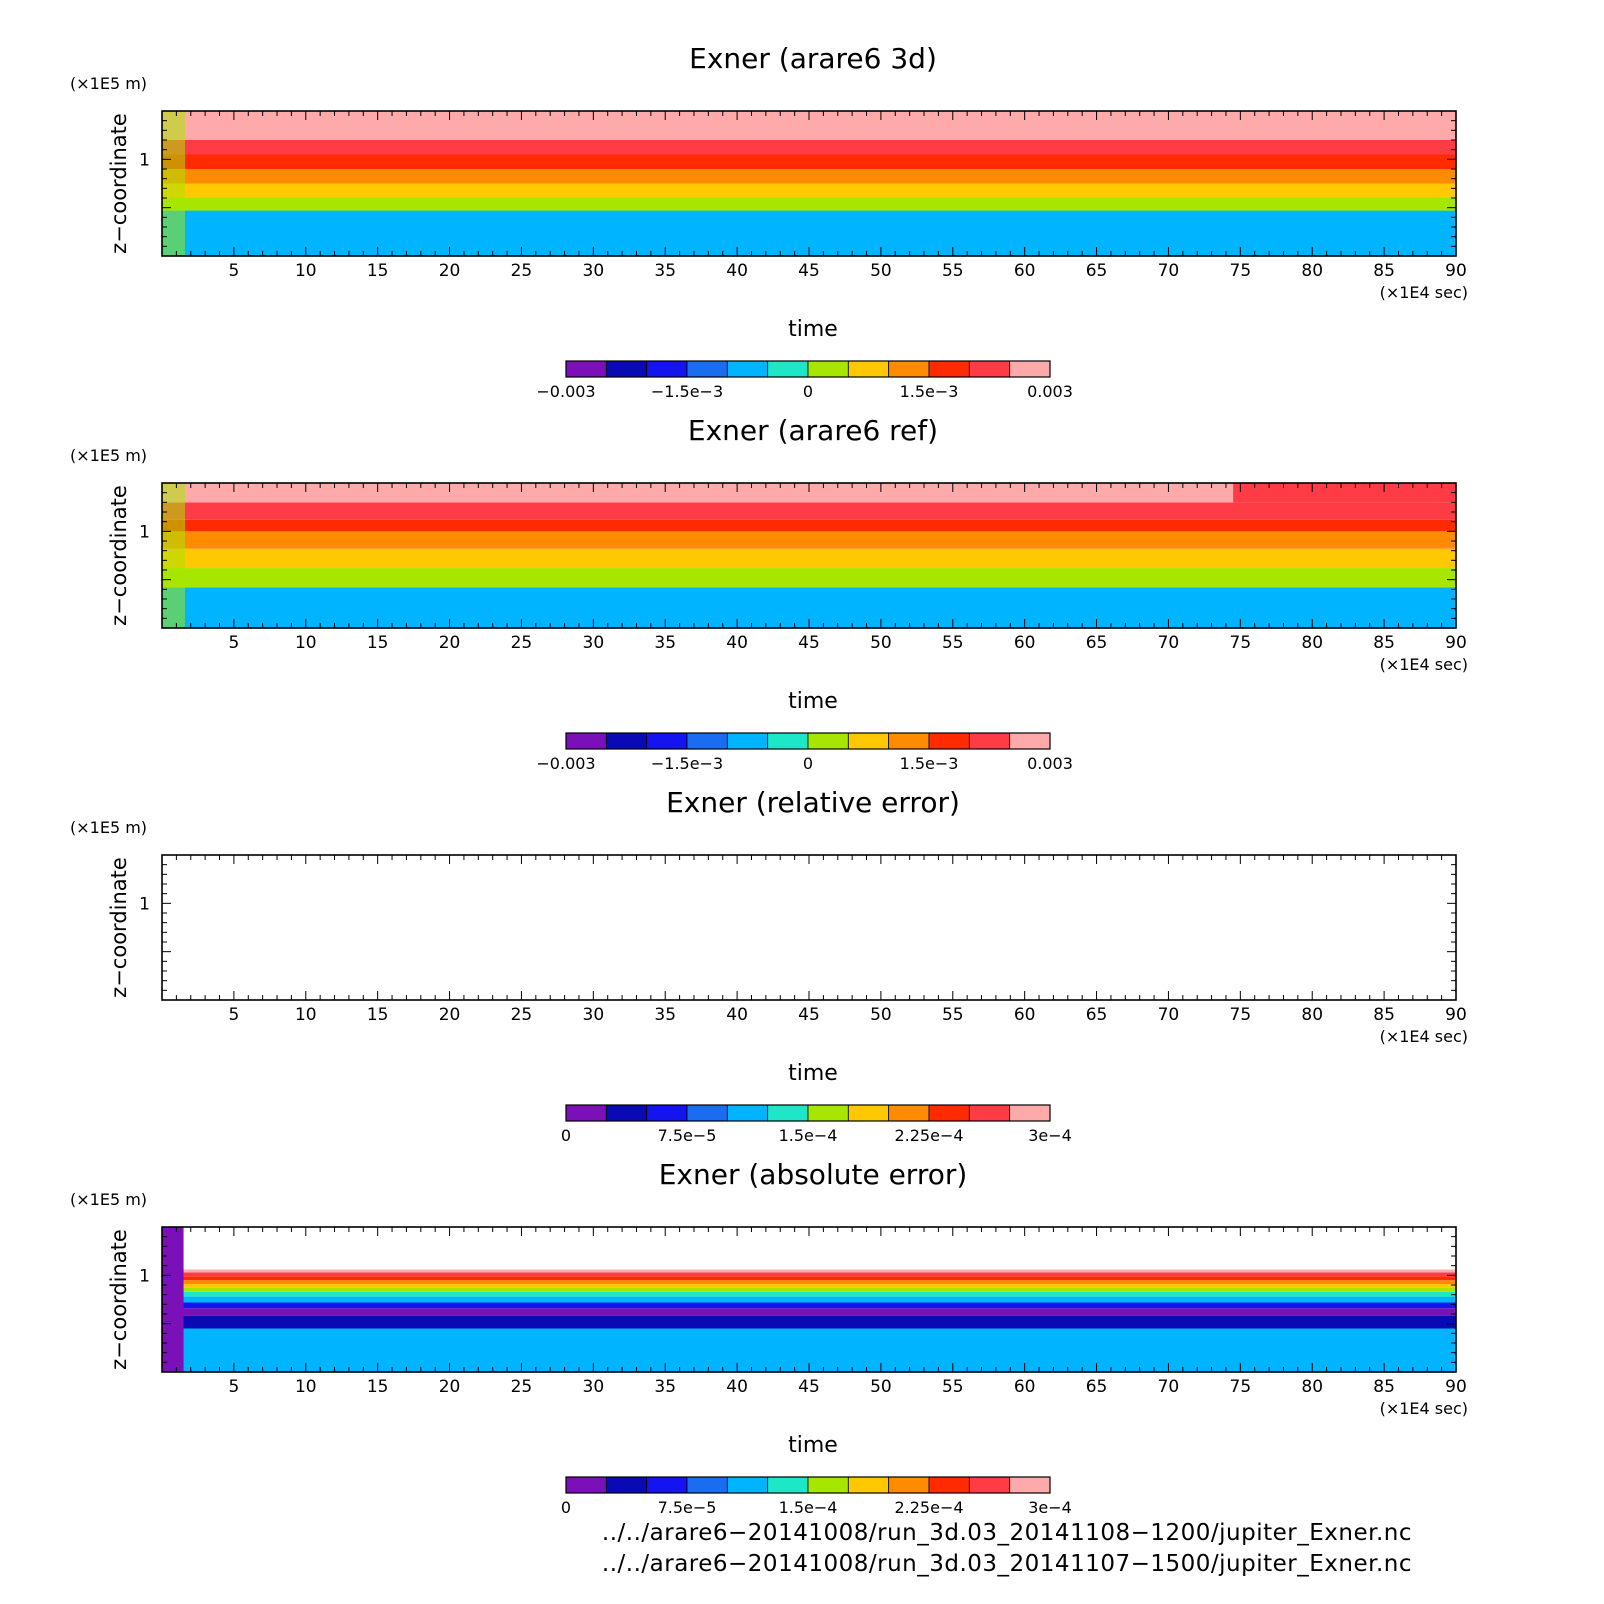 This screenshot has width=1604, height=1604. Describe the element at coordinates (1050, 391) in the screenshot. I see `colorbar-tick-label: 0.003` at that location.